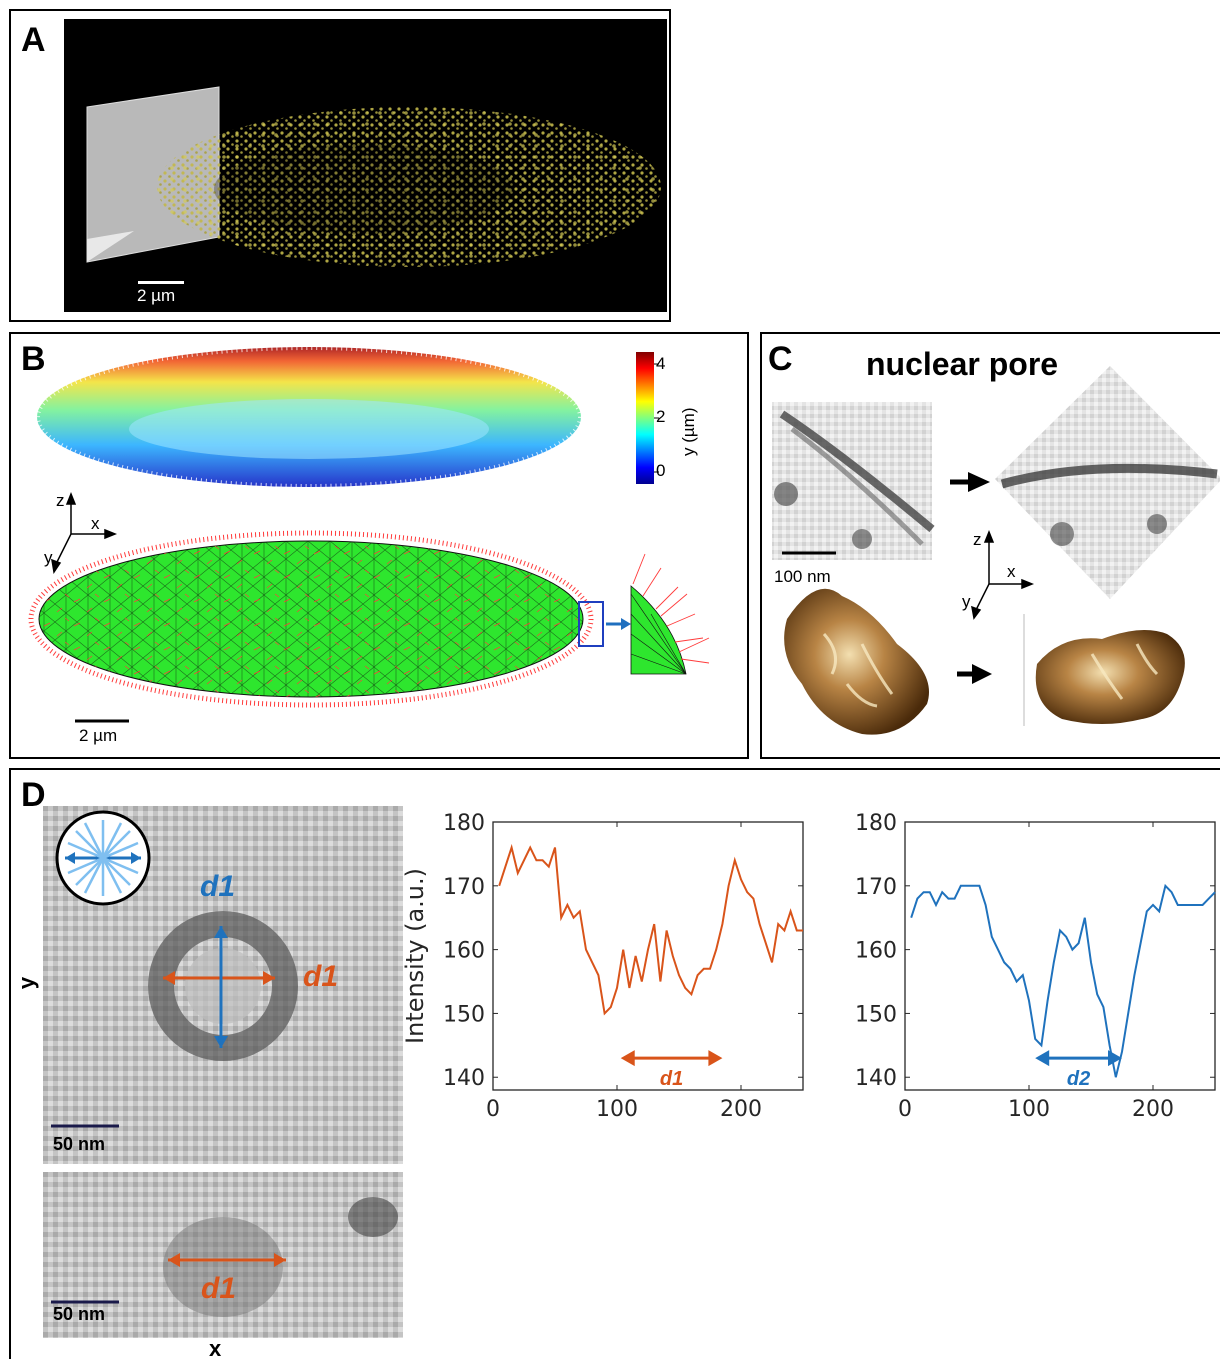 The height and width of the screenshot is (1362, 1220). What do you see at coordinates (215, 1349) in the screenshot?
I see `axis-x-label: x` at bounding box center [215, 1349].